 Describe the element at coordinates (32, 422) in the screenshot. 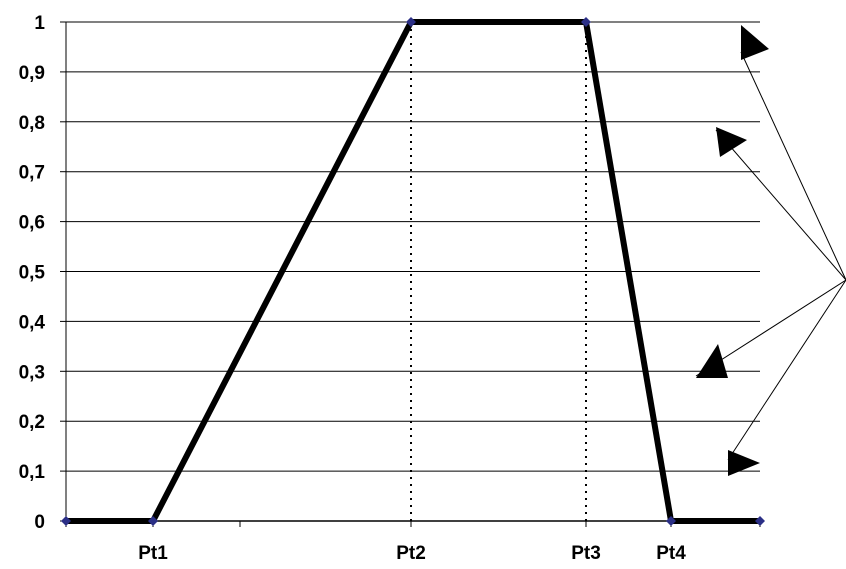

I see `y-tick-label: 0,2` at that location.